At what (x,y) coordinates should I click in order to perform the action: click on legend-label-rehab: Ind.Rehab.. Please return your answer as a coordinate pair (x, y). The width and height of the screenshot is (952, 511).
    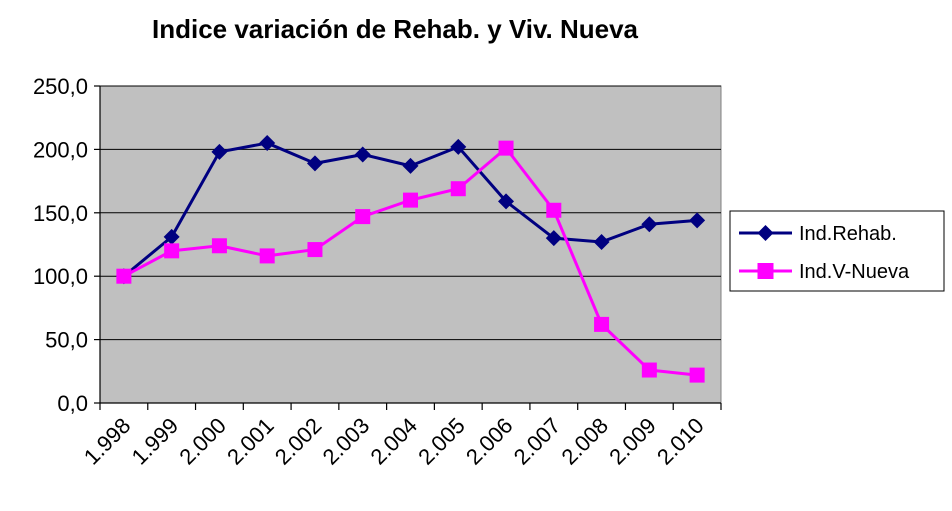
    Looking at the image, I should click on (848, 234).